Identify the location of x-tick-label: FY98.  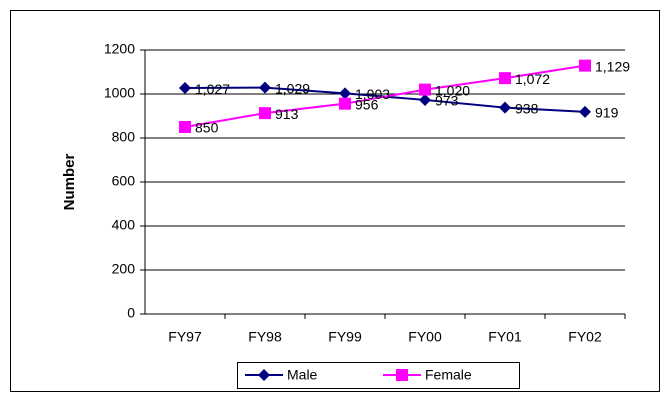
(265, 337).